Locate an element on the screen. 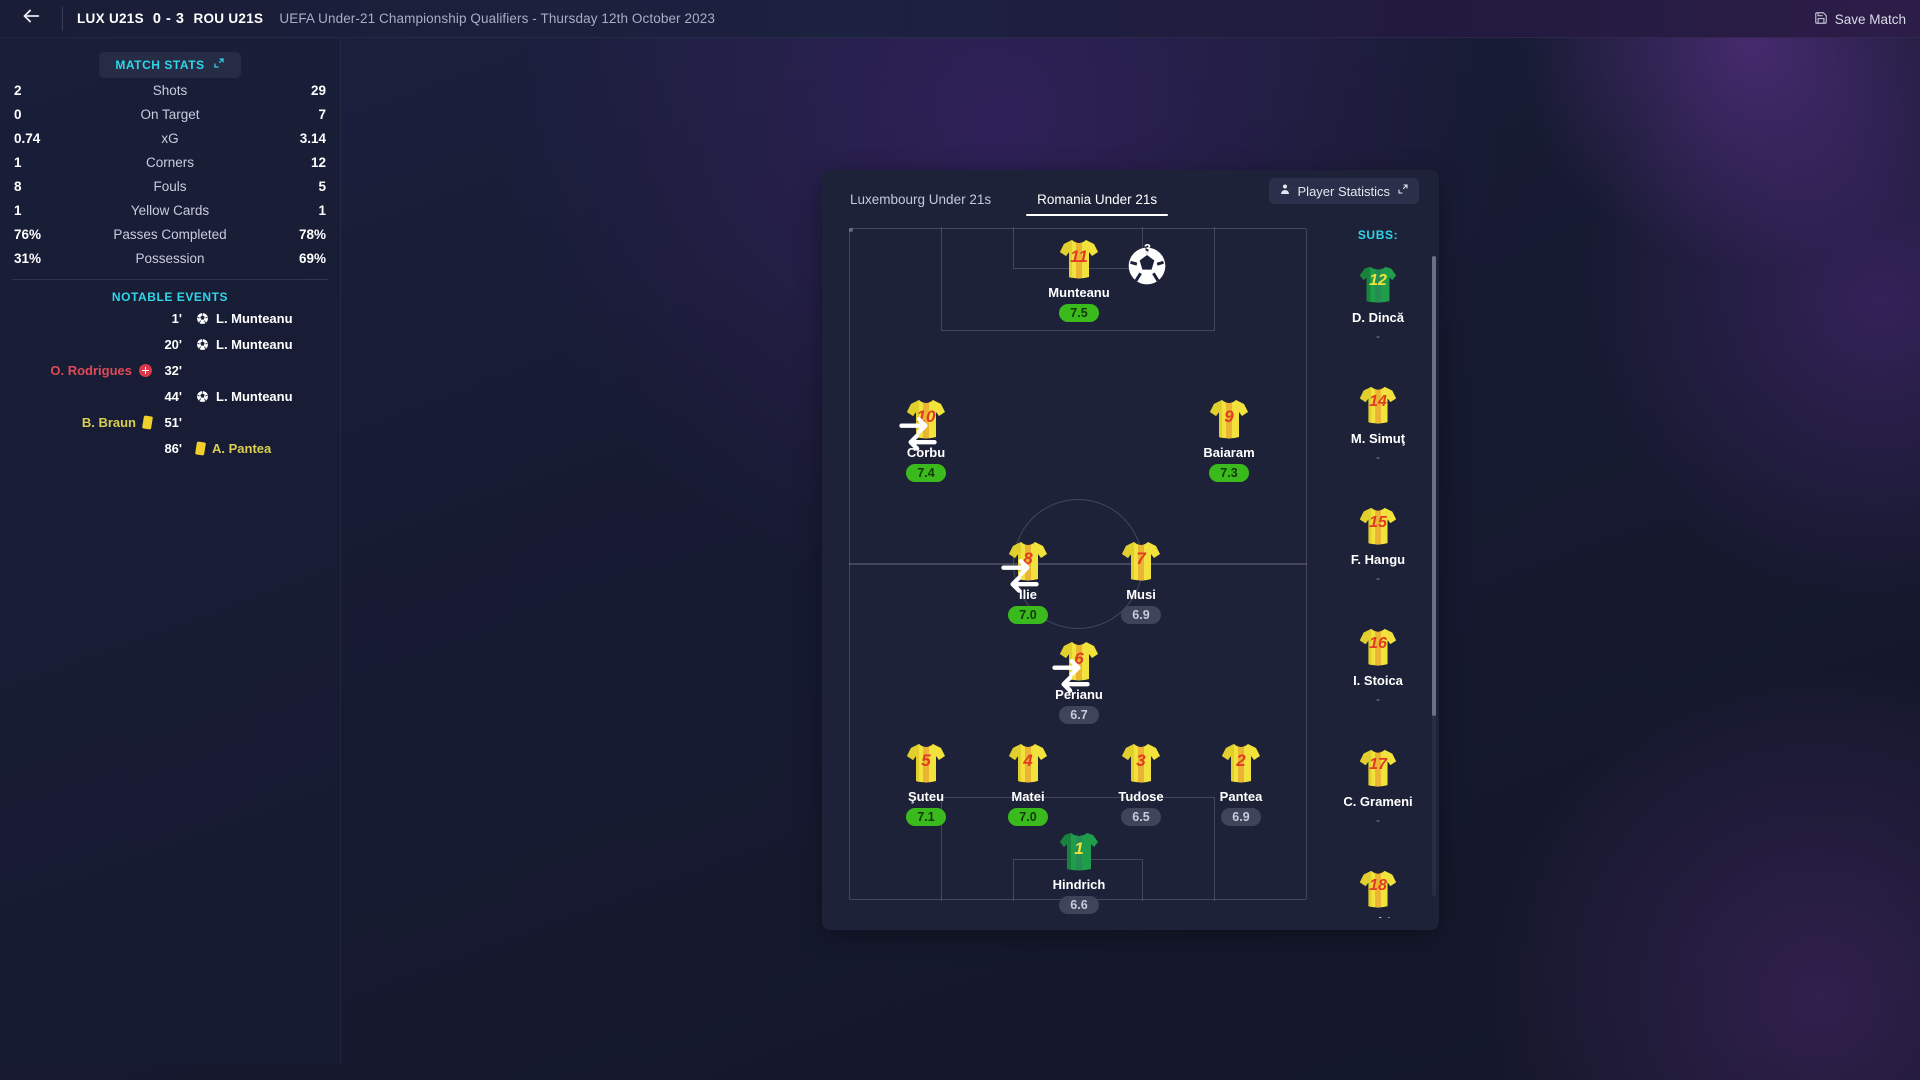 The image size is (1920, 1080). sub-player: 18D. Sîrbu- is located at coordinates (1378, 892).